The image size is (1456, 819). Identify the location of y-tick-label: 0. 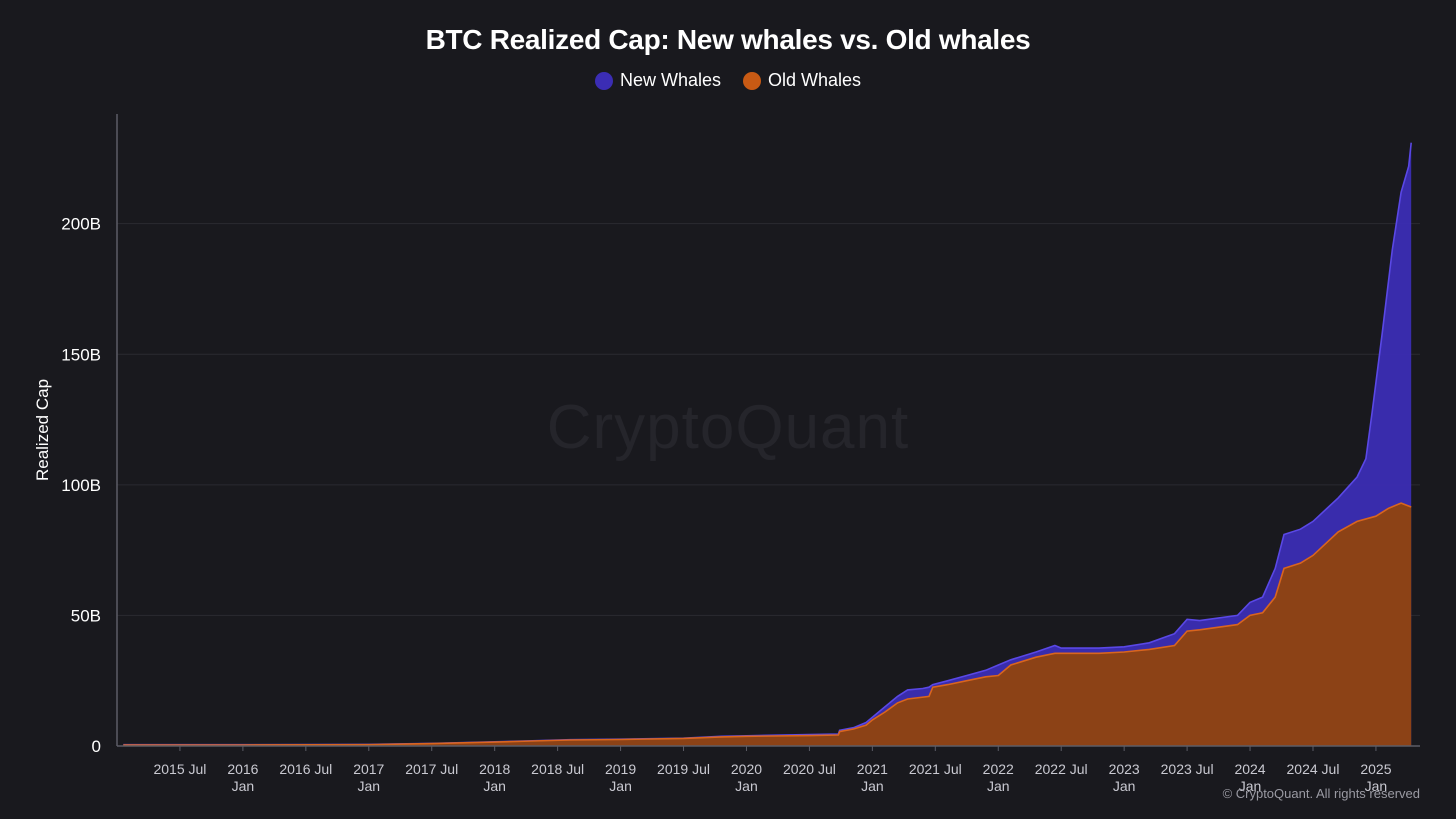
(96, 746).